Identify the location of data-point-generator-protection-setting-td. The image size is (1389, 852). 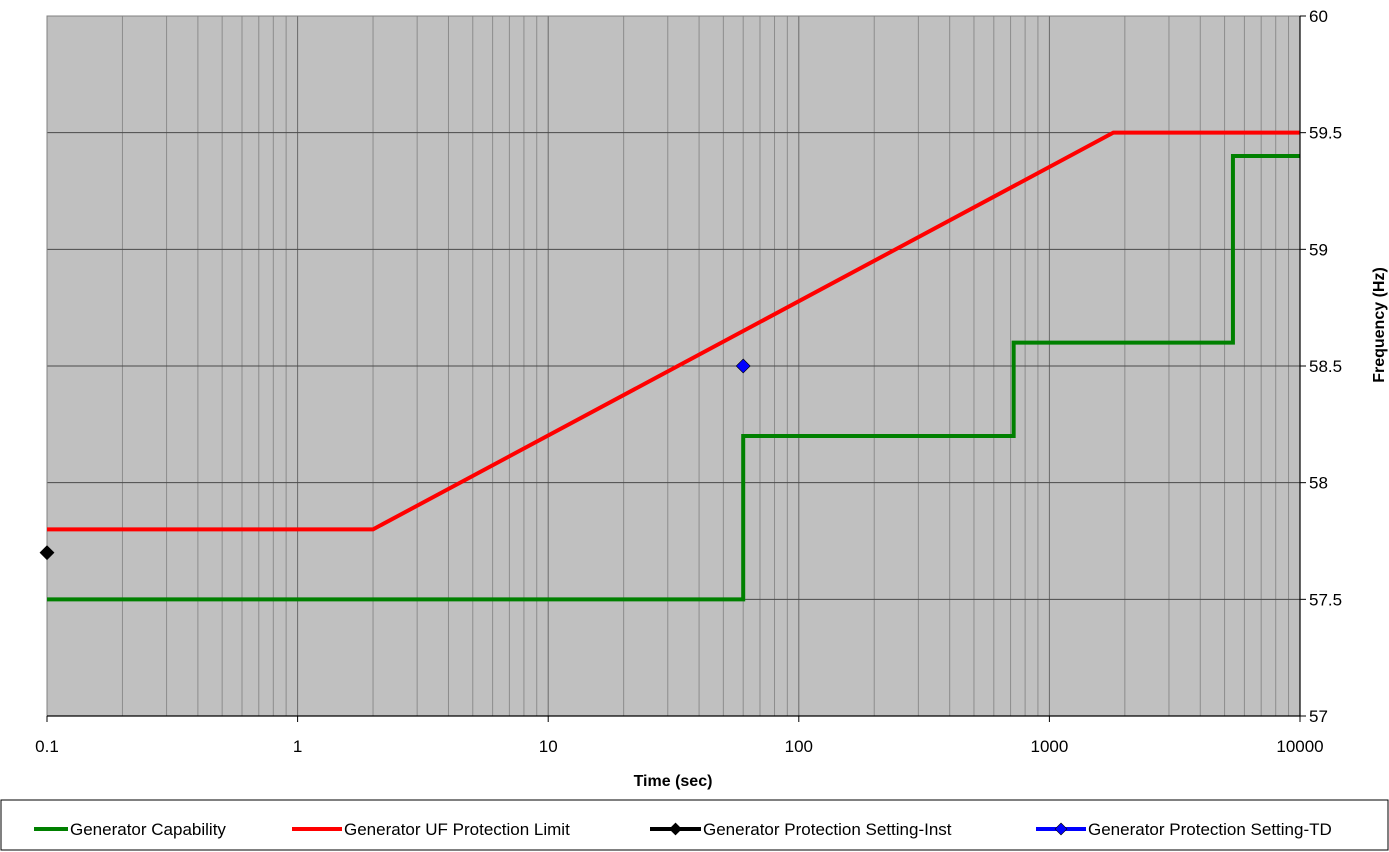
(743, 366).